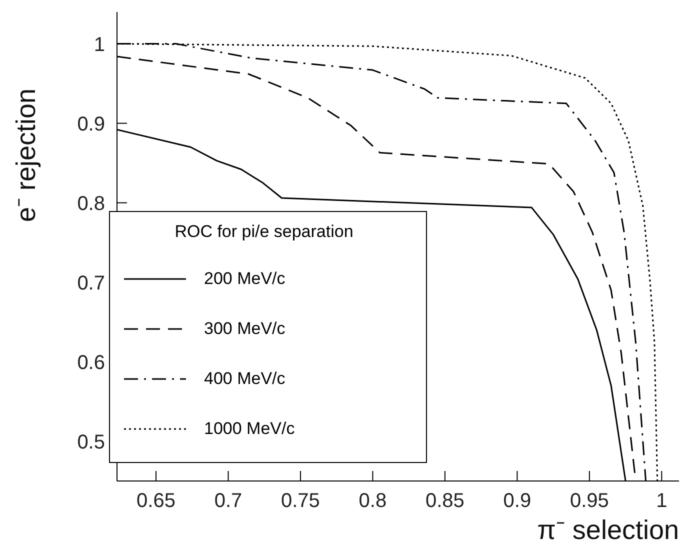 The width and height of the screenshot is (682, 548). I want to click on y-tick-label: 1, so click(99, 45).